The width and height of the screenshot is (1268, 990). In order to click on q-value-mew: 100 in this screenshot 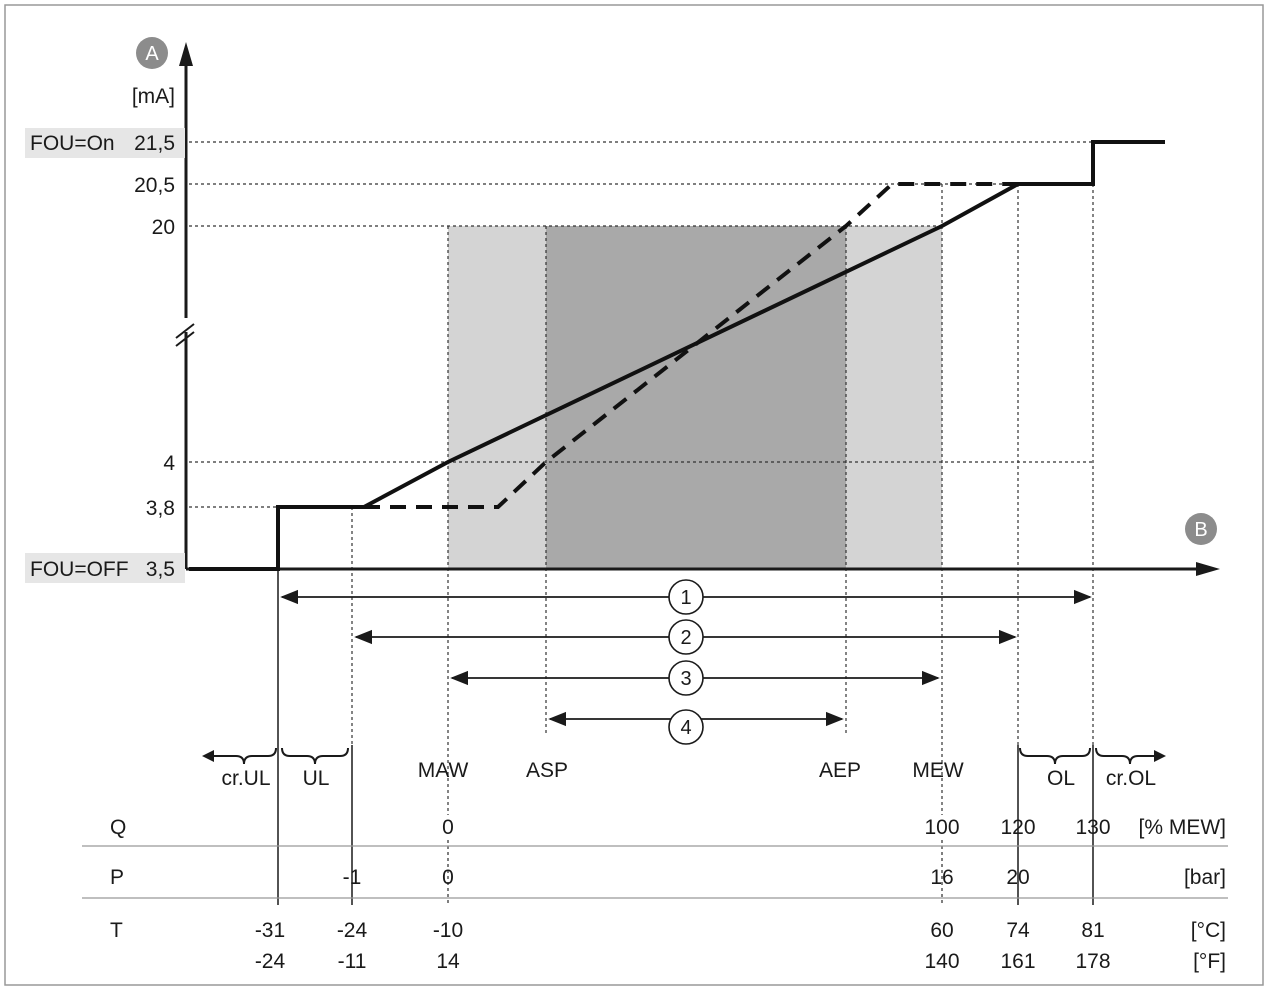, I will do `click(941, 827)`.